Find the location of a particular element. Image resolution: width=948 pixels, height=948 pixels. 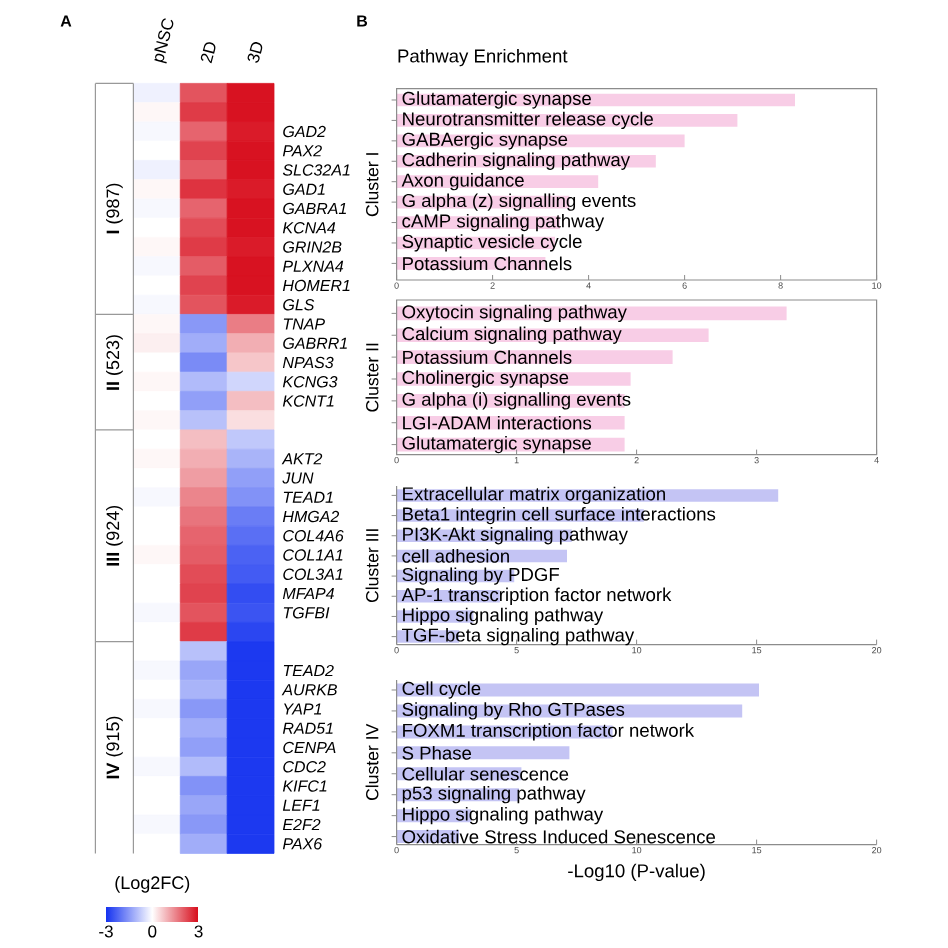

y-tick-label: Signaling by Rho GTPases is located at coordinates (513, 711).